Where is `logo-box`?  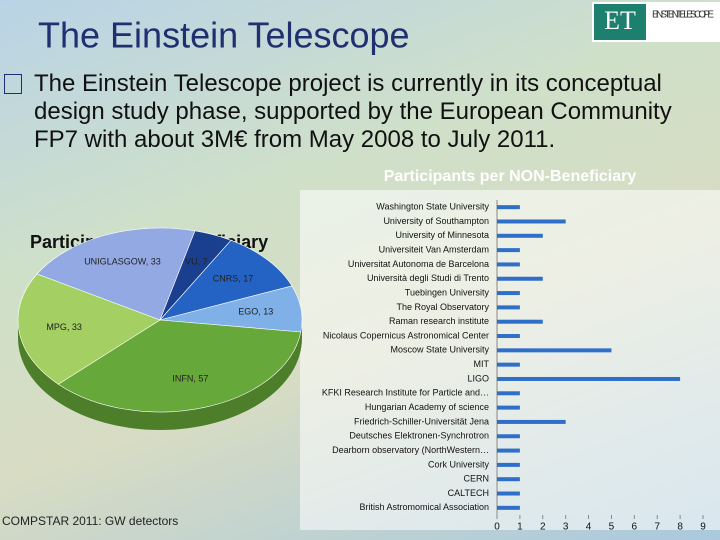 logo-box is located at coordinates (620, 22).